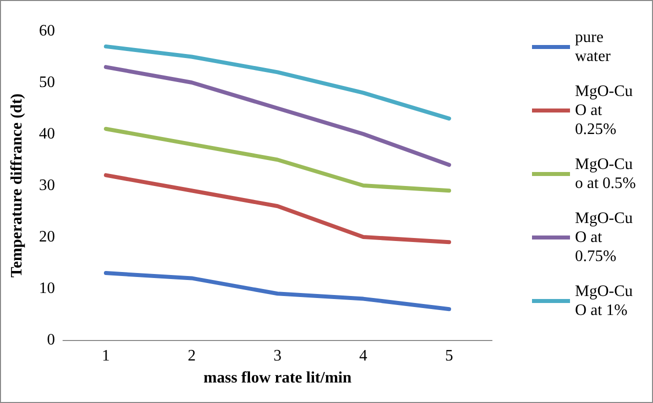  What do you see at coordinates (278, 378) in the screenshot?
I see `x-axis-title: mass flow rate lit/min` at bounding box center [278, 378].